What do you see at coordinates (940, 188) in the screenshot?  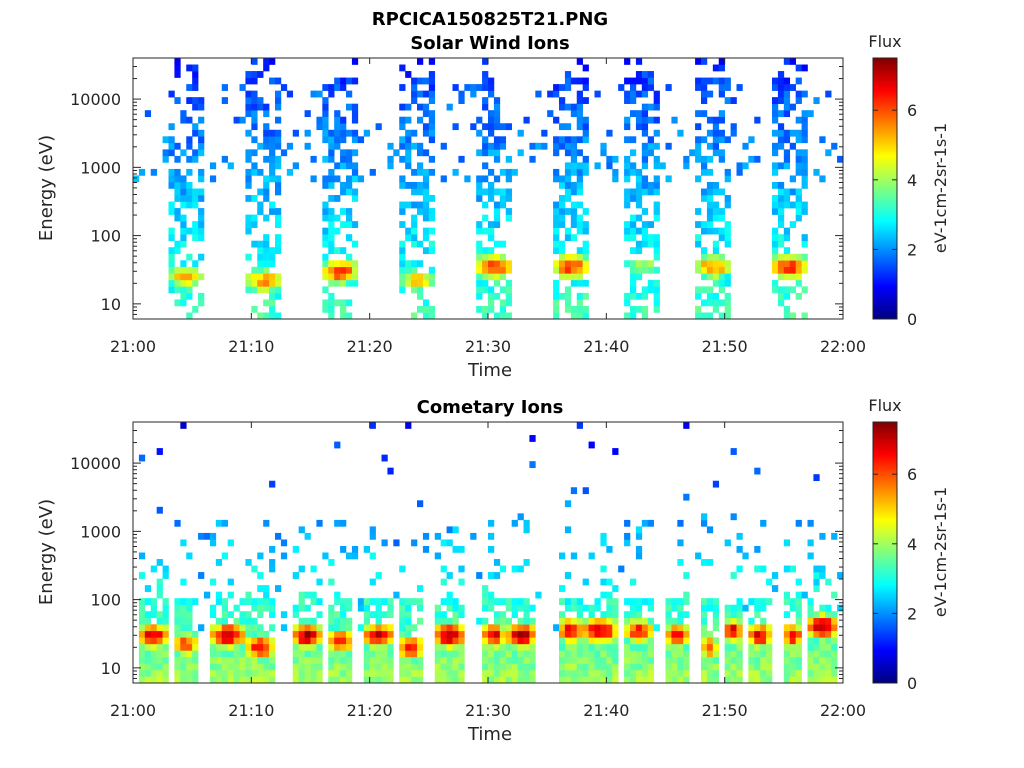 I see `colorbar-label: eV-1cm-2sr-1s-1` at bounding box center [940, 188].